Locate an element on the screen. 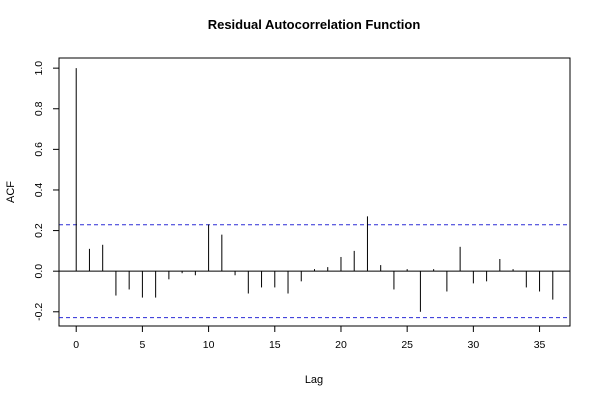 The image size is (600, 400). x-tick-label: 25 is located at coordinates (407, 345).